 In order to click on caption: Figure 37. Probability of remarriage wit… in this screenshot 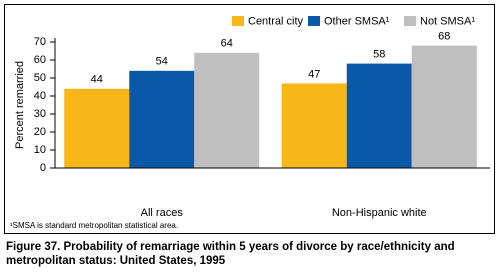, I will do `click(230, 254)`.